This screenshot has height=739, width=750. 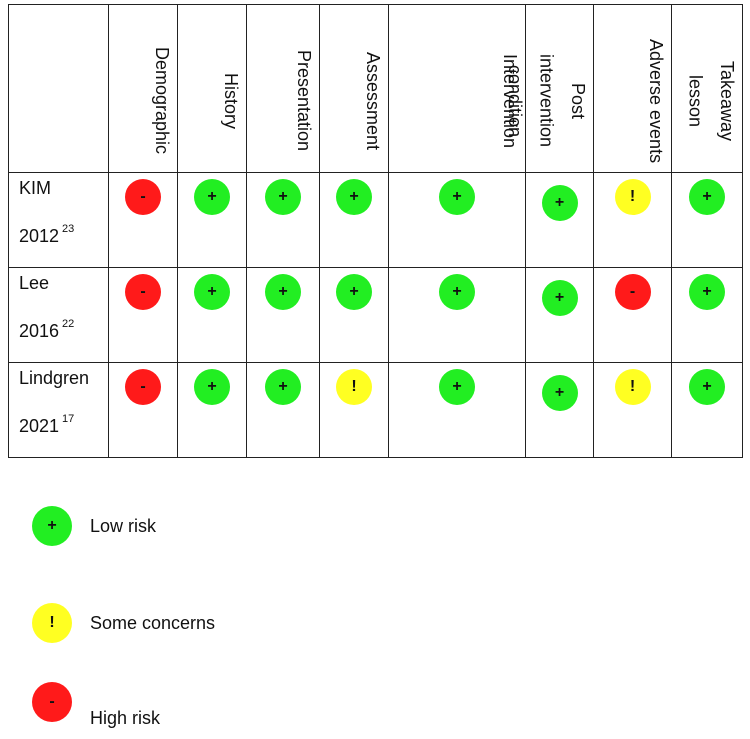 I want to click on legend-label: Some concerns, so click(x=153, y=623).